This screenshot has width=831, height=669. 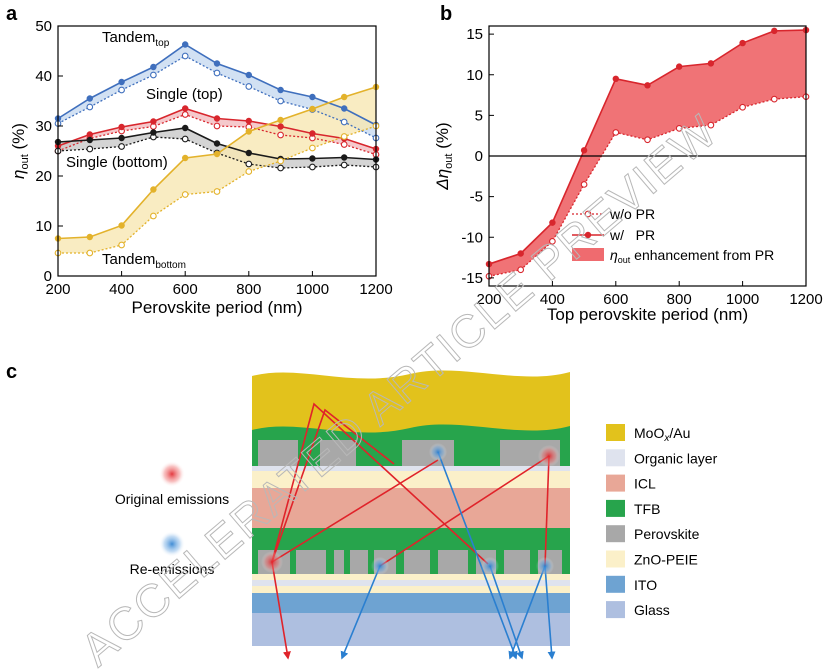 What do you see at coordinates (472, 237) in the screenshot?
I see `y-tick-label: -10` at bounding box center [472, 237].